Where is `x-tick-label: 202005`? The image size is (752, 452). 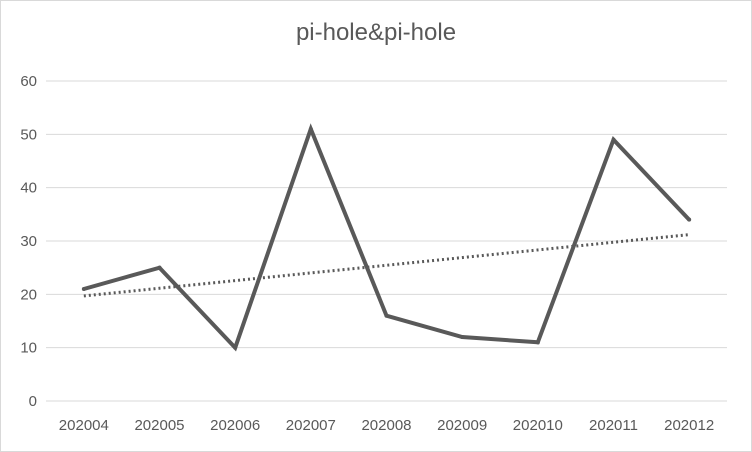
x-tick-label: 202005 is located at coordinates (159, 425).